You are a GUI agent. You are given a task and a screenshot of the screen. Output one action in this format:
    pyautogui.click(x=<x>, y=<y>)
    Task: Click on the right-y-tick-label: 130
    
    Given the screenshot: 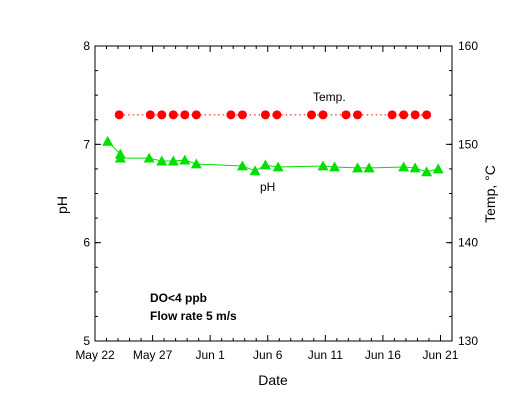 What is the action you would take?
    pyautogui.click(x=468, y=341)
    